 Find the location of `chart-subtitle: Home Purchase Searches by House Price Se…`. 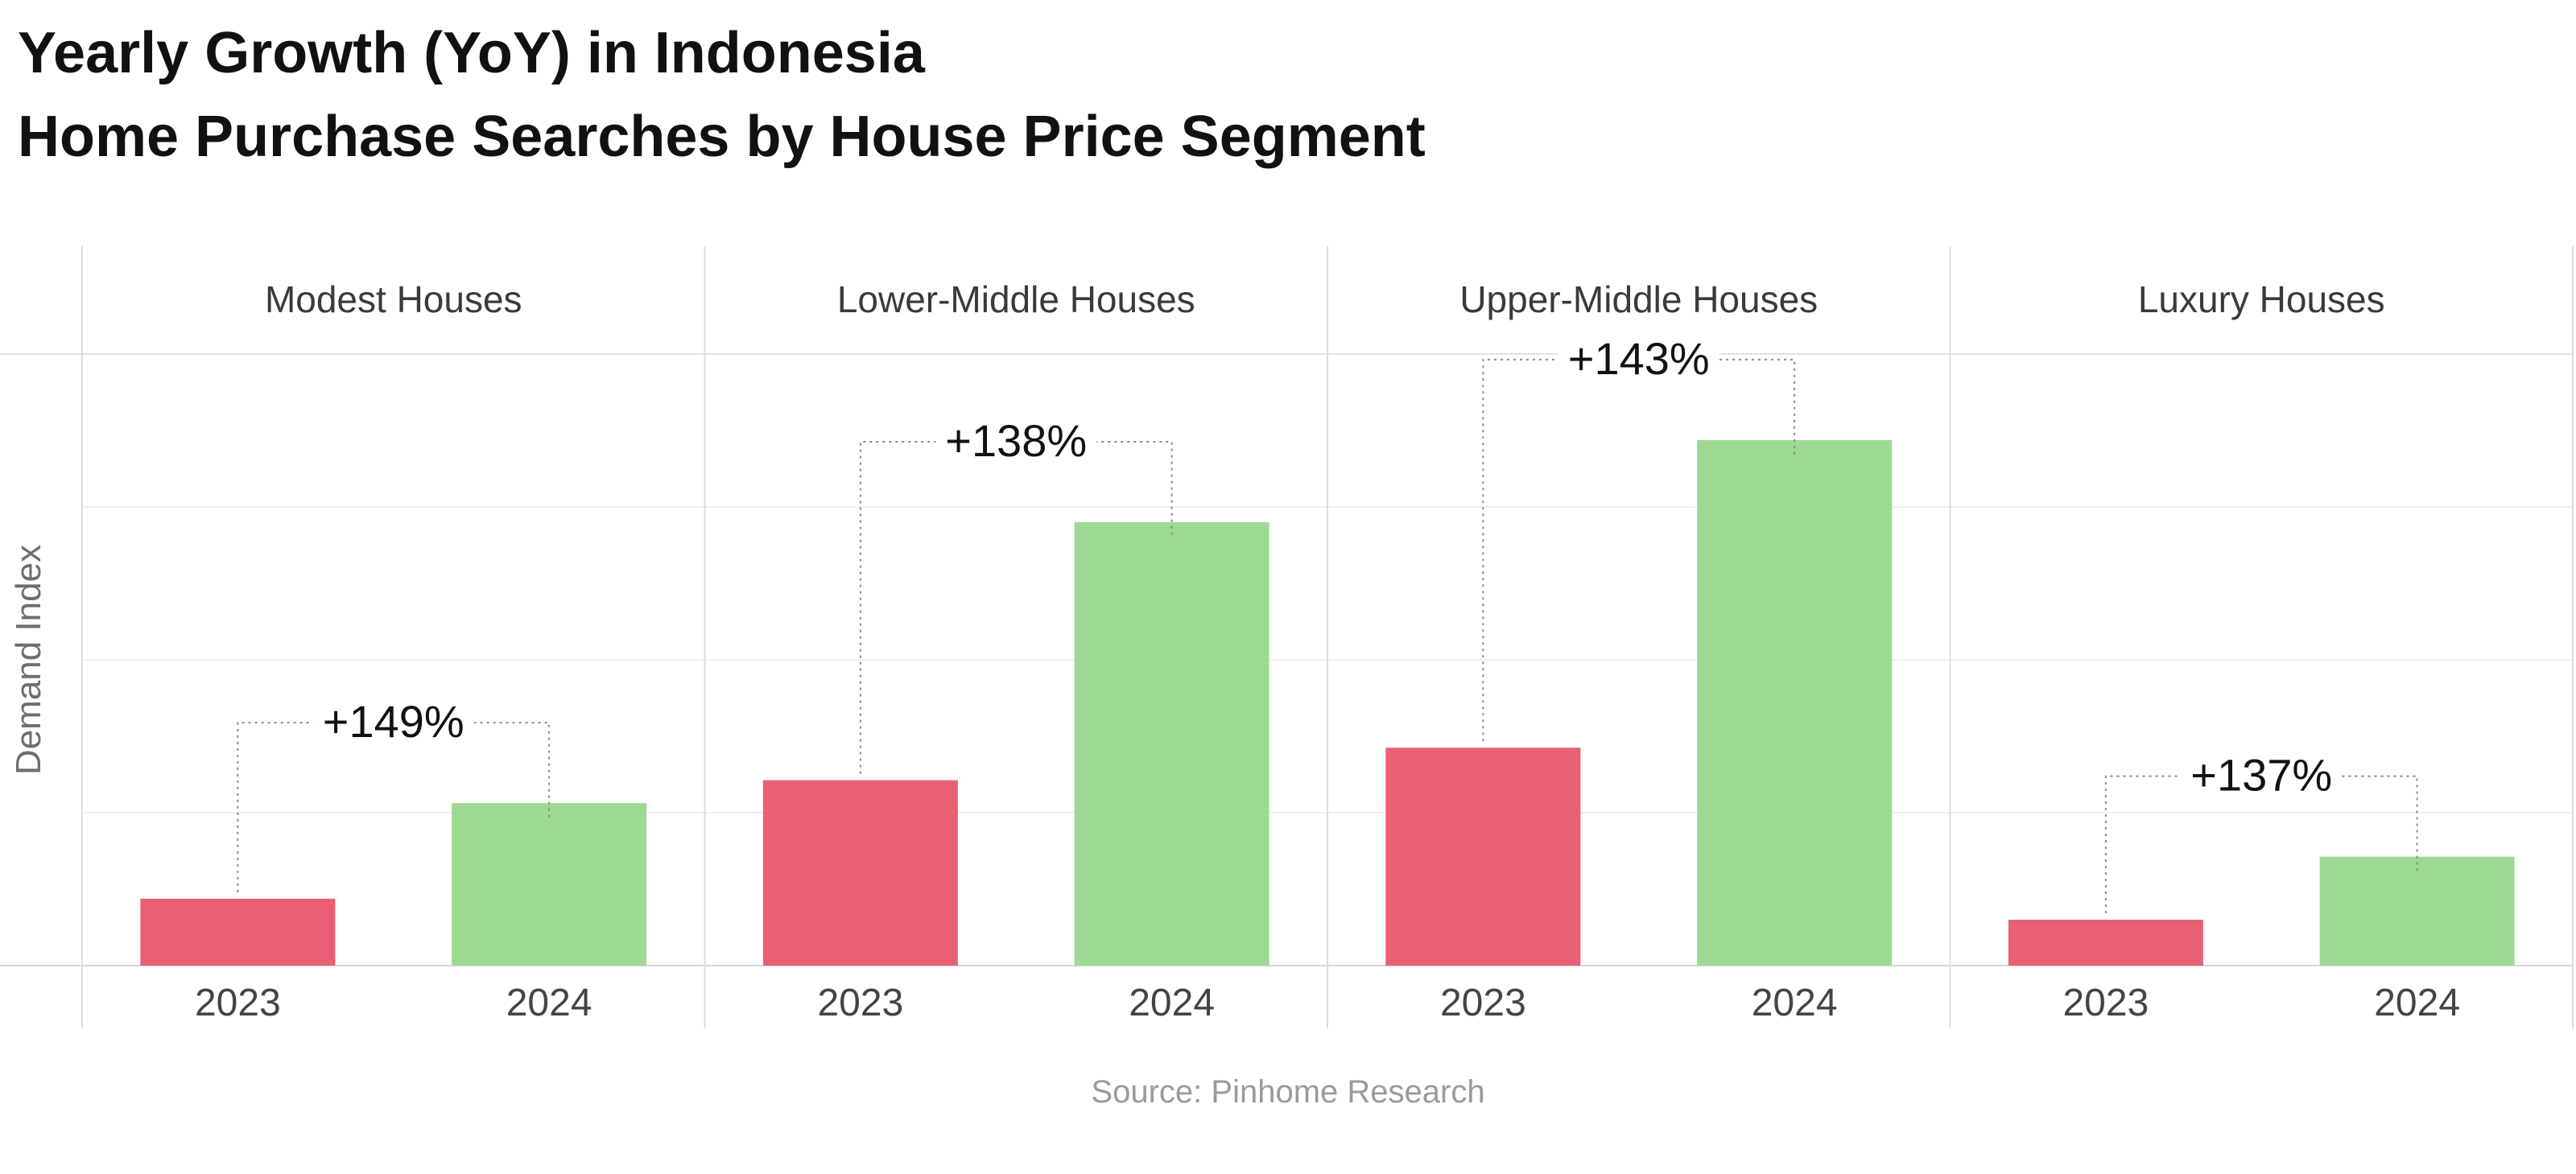

chart-subtitle: Home Purchase Searches by House Price Se… is located at coordinates (722, 137).